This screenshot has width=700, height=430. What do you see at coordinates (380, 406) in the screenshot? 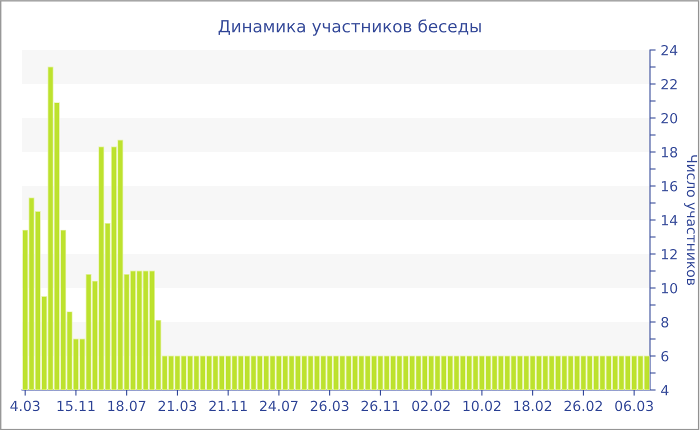
I see `x-tick-label: 26.11` at bounding box center [380, 406].